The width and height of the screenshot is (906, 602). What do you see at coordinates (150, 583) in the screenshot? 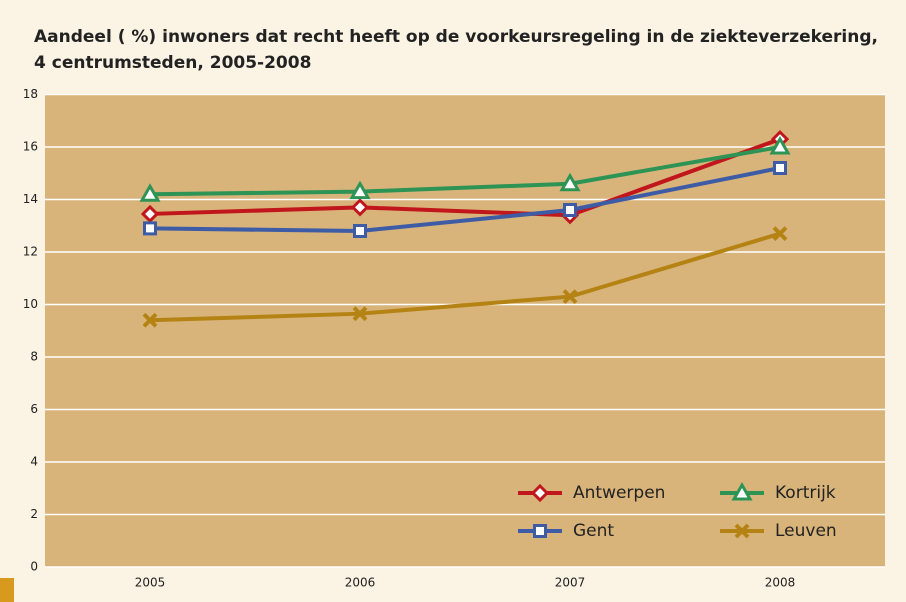
I see `x-tick-label: 2005` at bounding box center [150, 583].